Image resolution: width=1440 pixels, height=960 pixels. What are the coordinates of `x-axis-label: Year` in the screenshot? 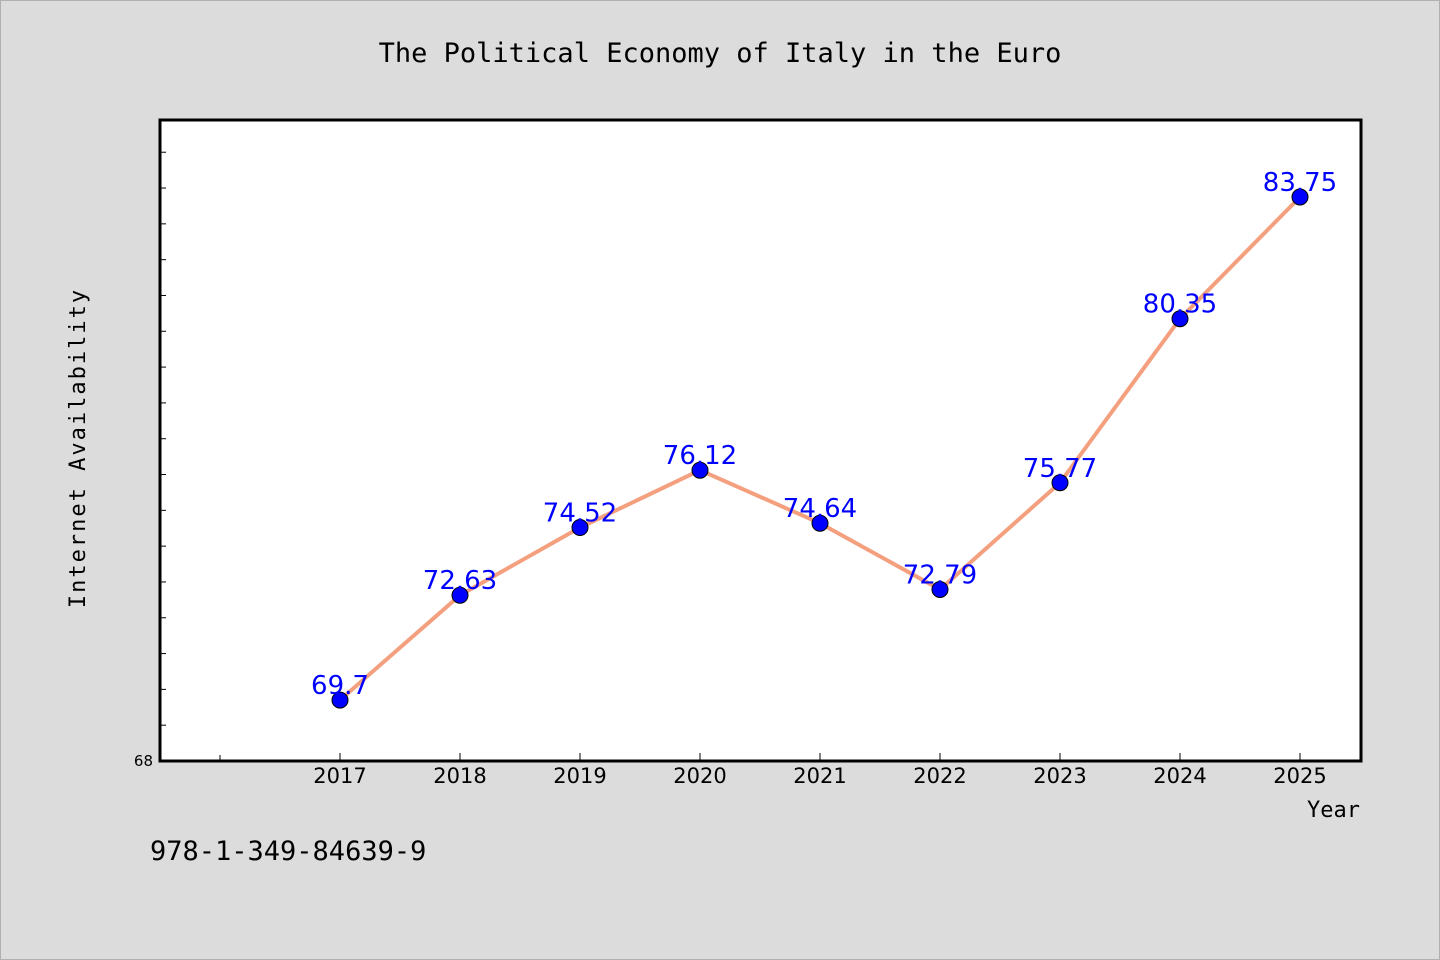 It's located at (1333, 810).